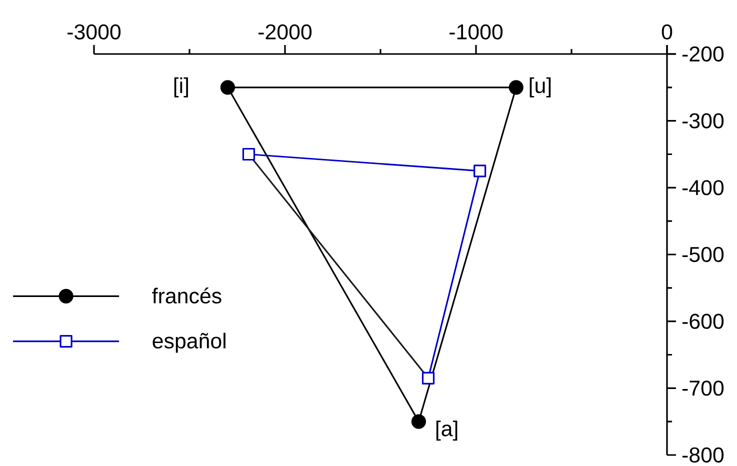 The width and height of the screenshot is (737, 466). Describe the element at coordinates (94, 32) in the screenshot. I see `x-tick-label: -3000` at that location.